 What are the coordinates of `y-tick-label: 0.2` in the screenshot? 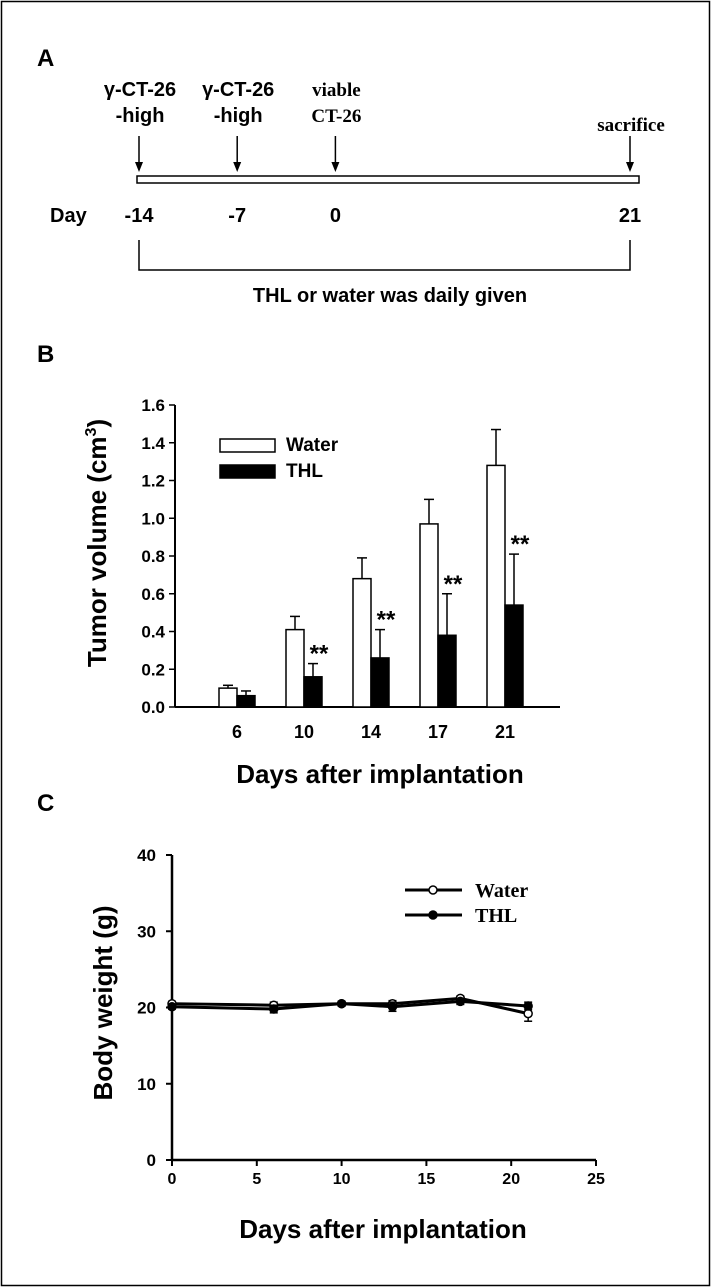 It's located at (153, 669).